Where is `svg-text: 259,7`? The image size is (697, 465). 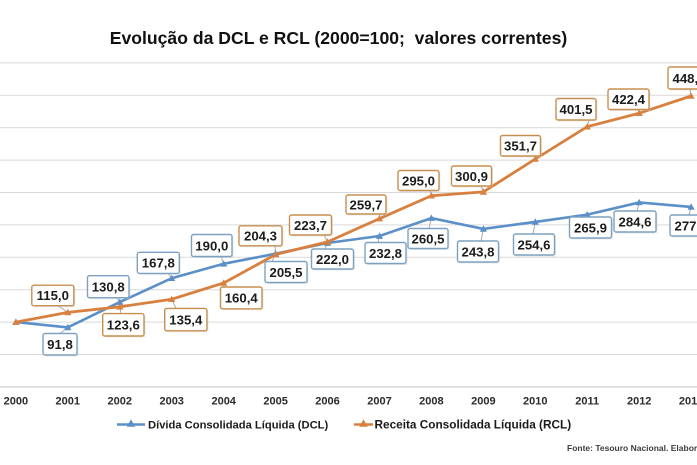 svg-text: 259,7 is located at coordinates (365, 204).